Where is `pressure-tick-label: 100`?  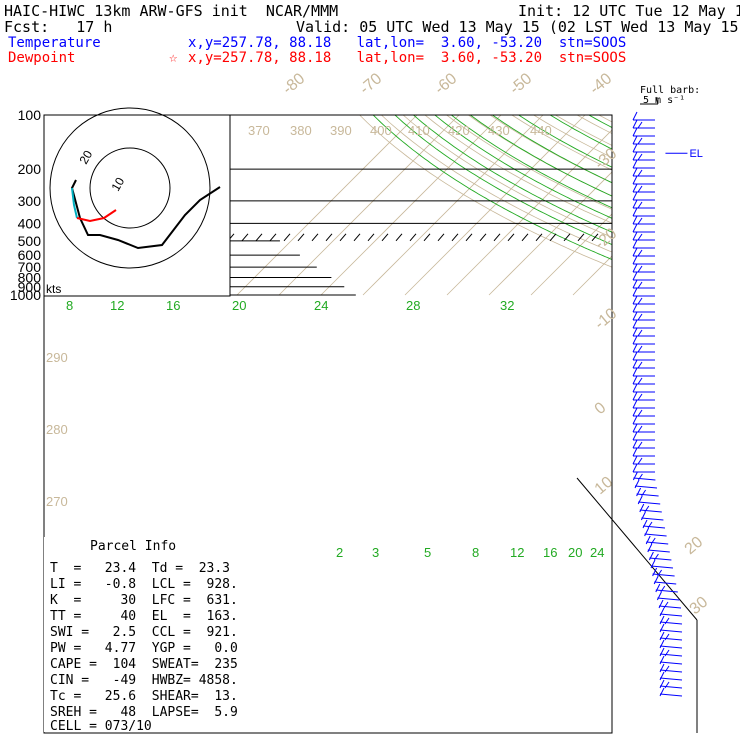
pressure-tick-label: 100 is located at coordinates (30, 115).